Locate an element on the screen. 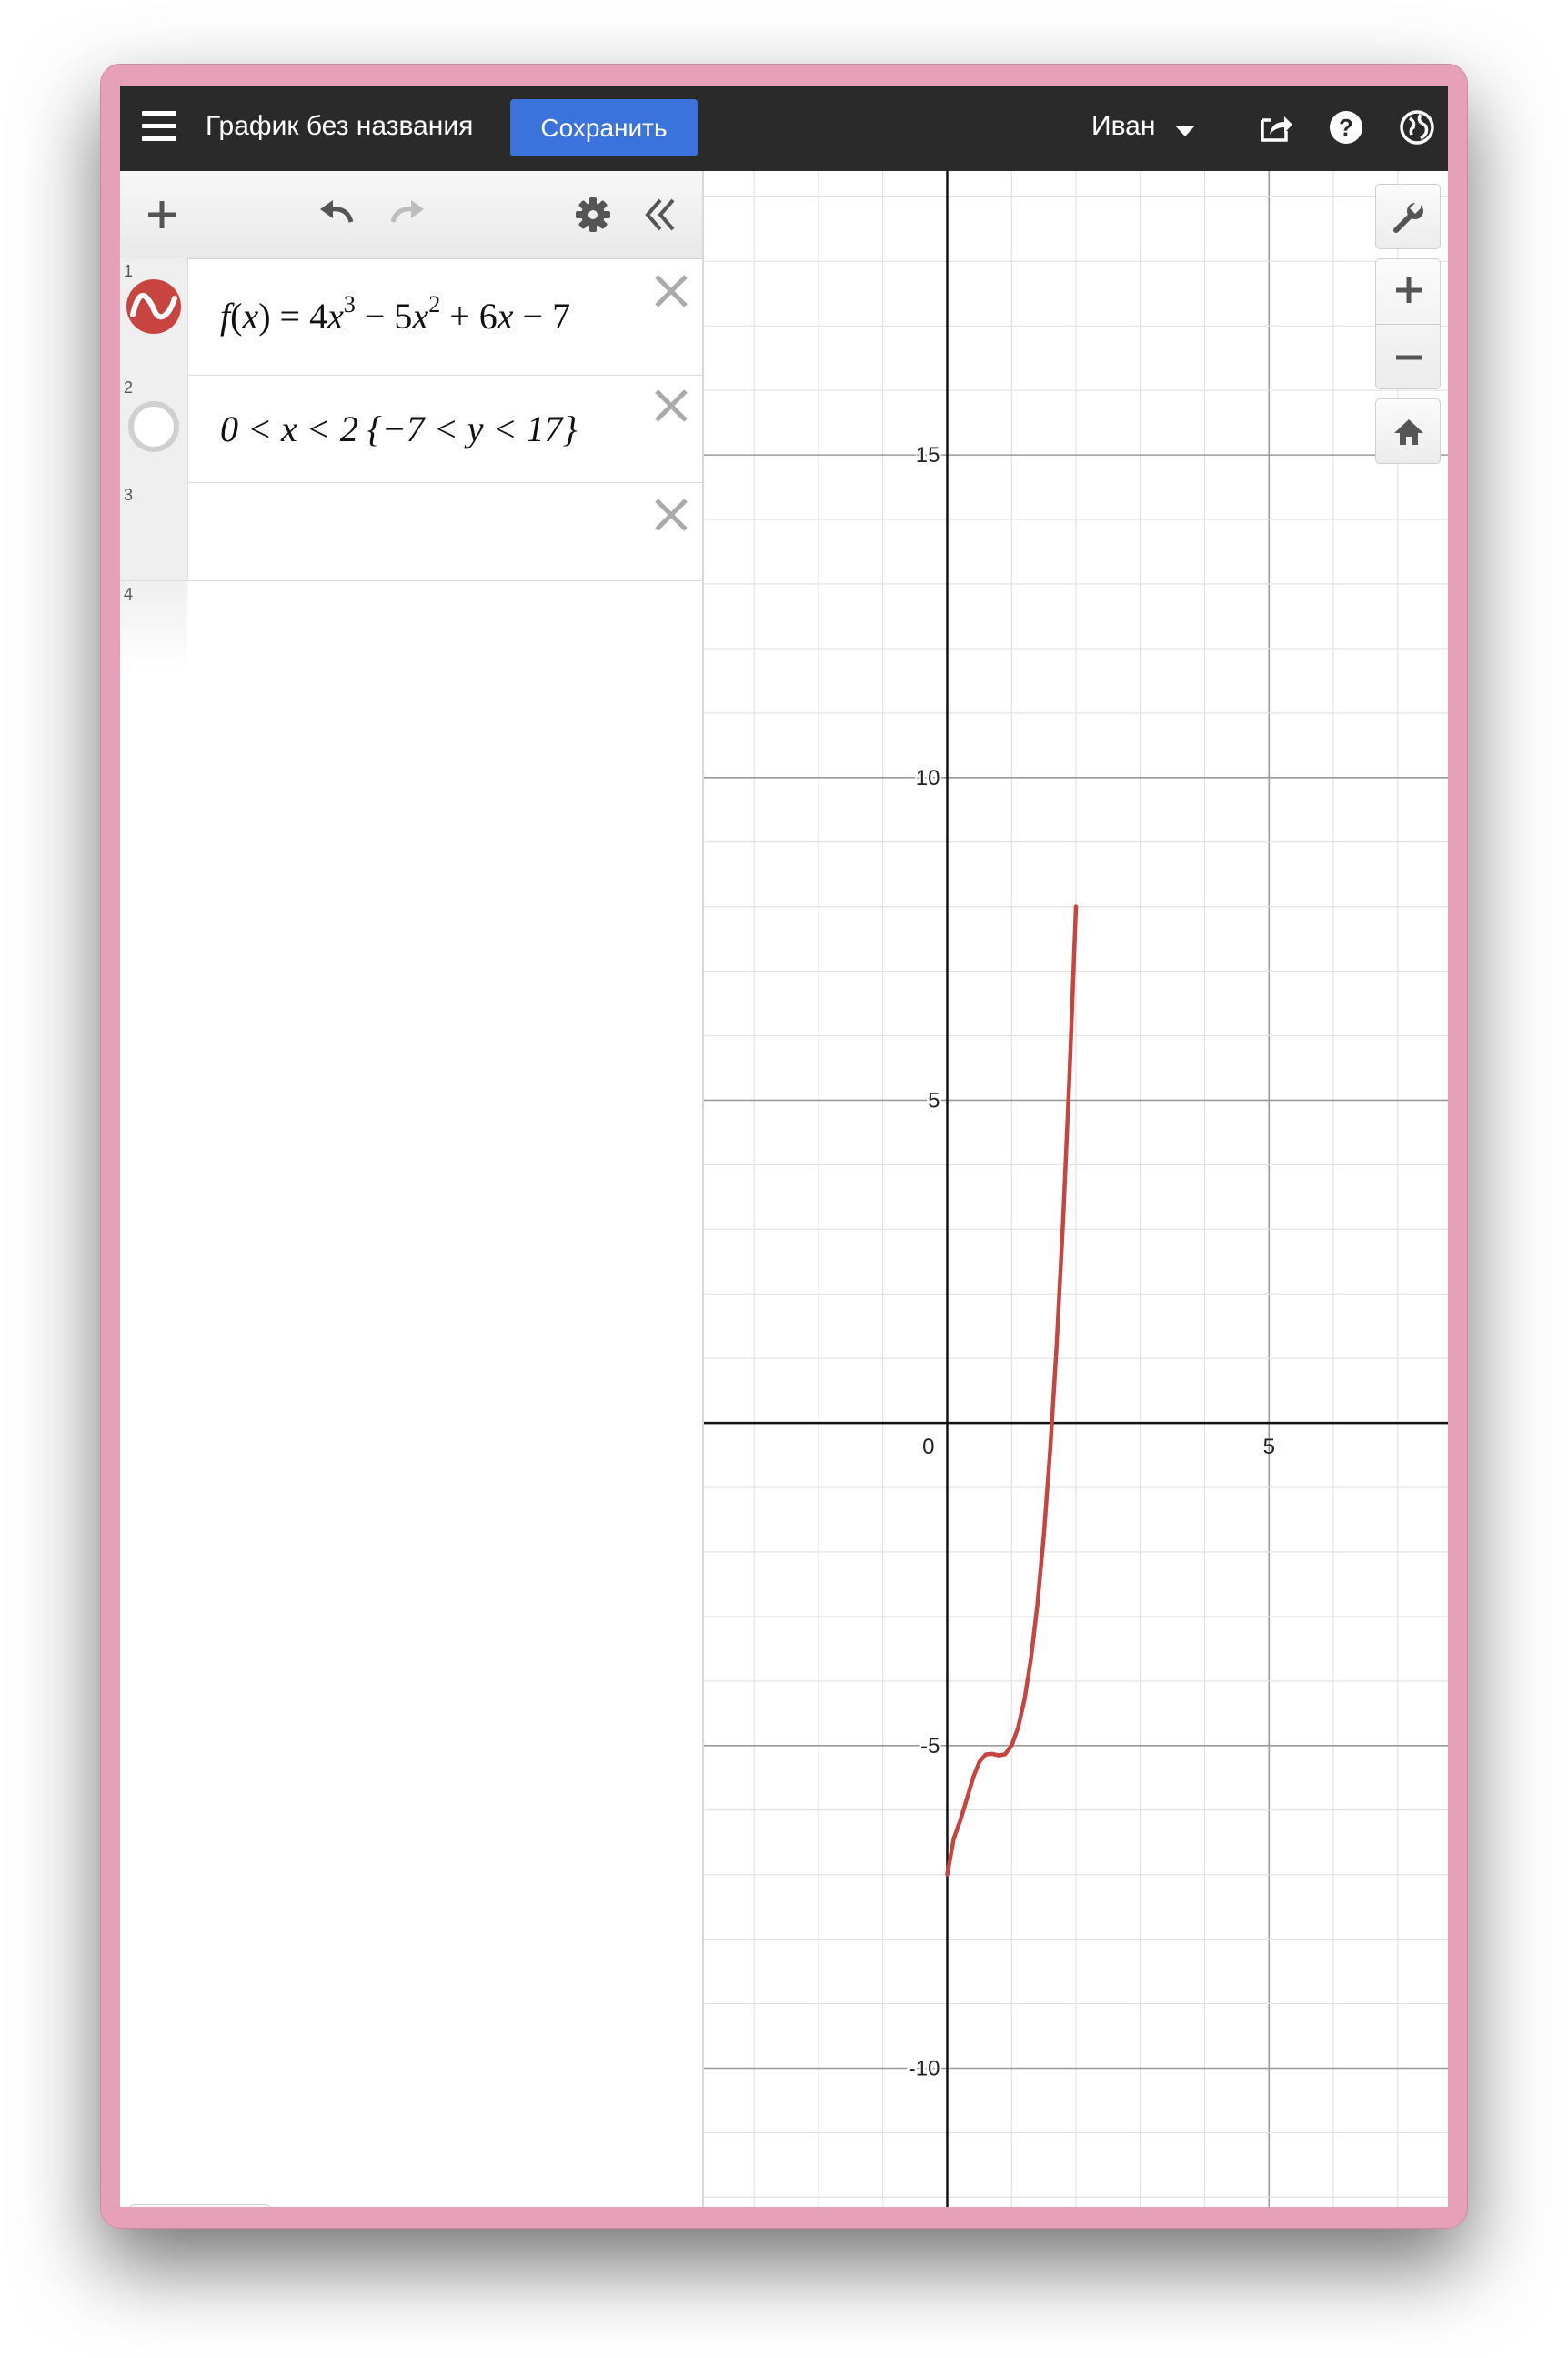  top-bar: График без названия Сохранить Иван ? is located at coordinates (784, 128).